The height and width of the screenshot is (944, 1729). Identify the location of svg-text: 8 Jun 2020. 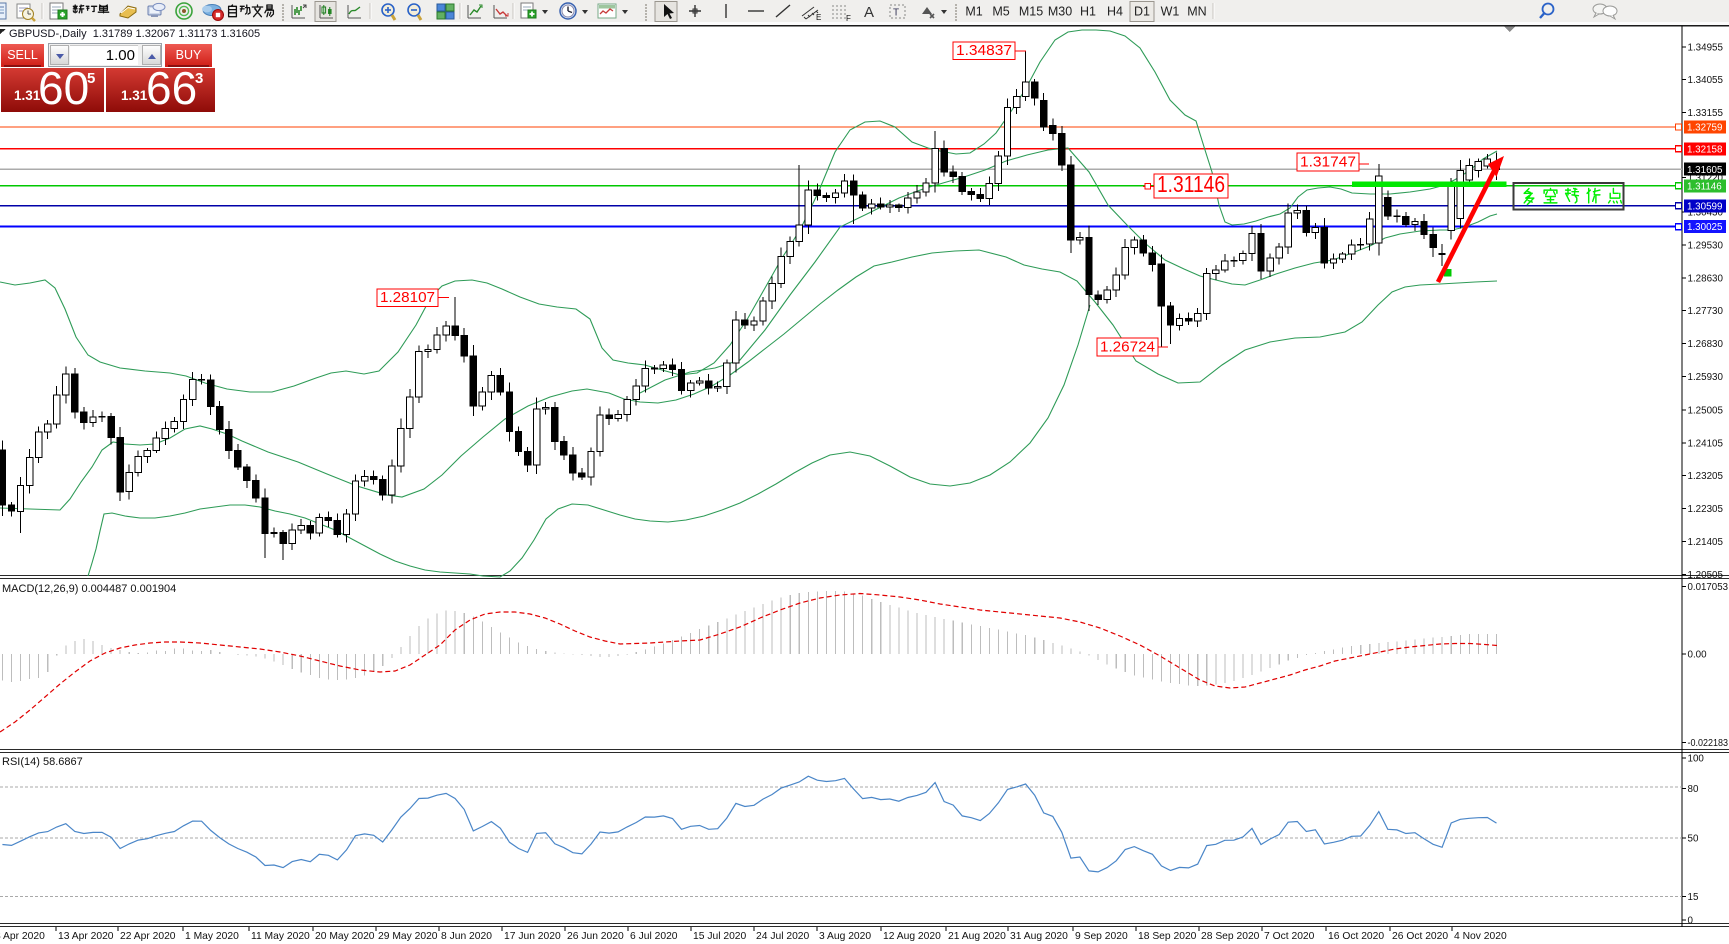
(466, 936).